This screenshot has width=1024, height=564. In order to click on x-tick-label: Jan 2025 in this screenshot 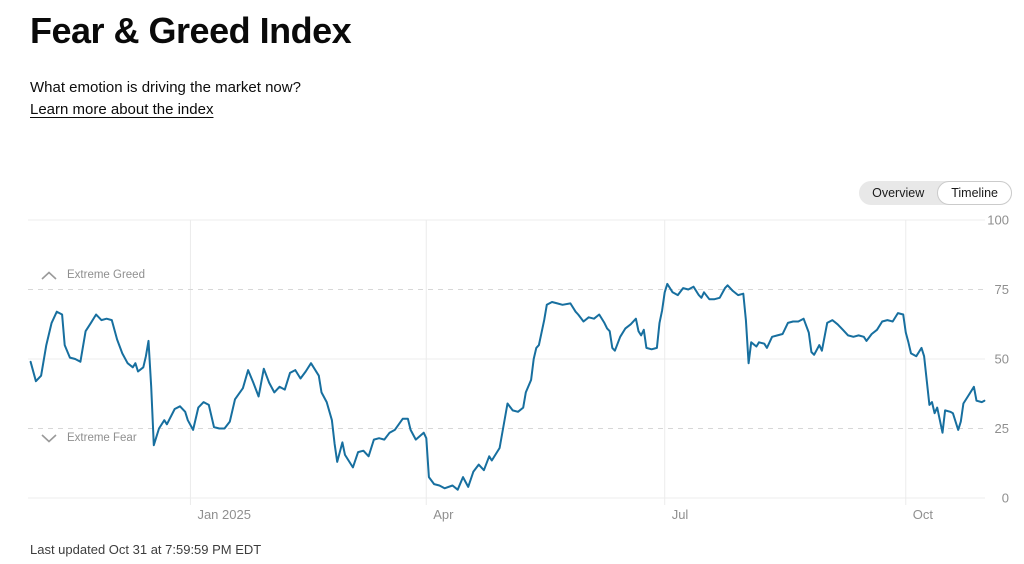, I will do `click(224, 514)`.